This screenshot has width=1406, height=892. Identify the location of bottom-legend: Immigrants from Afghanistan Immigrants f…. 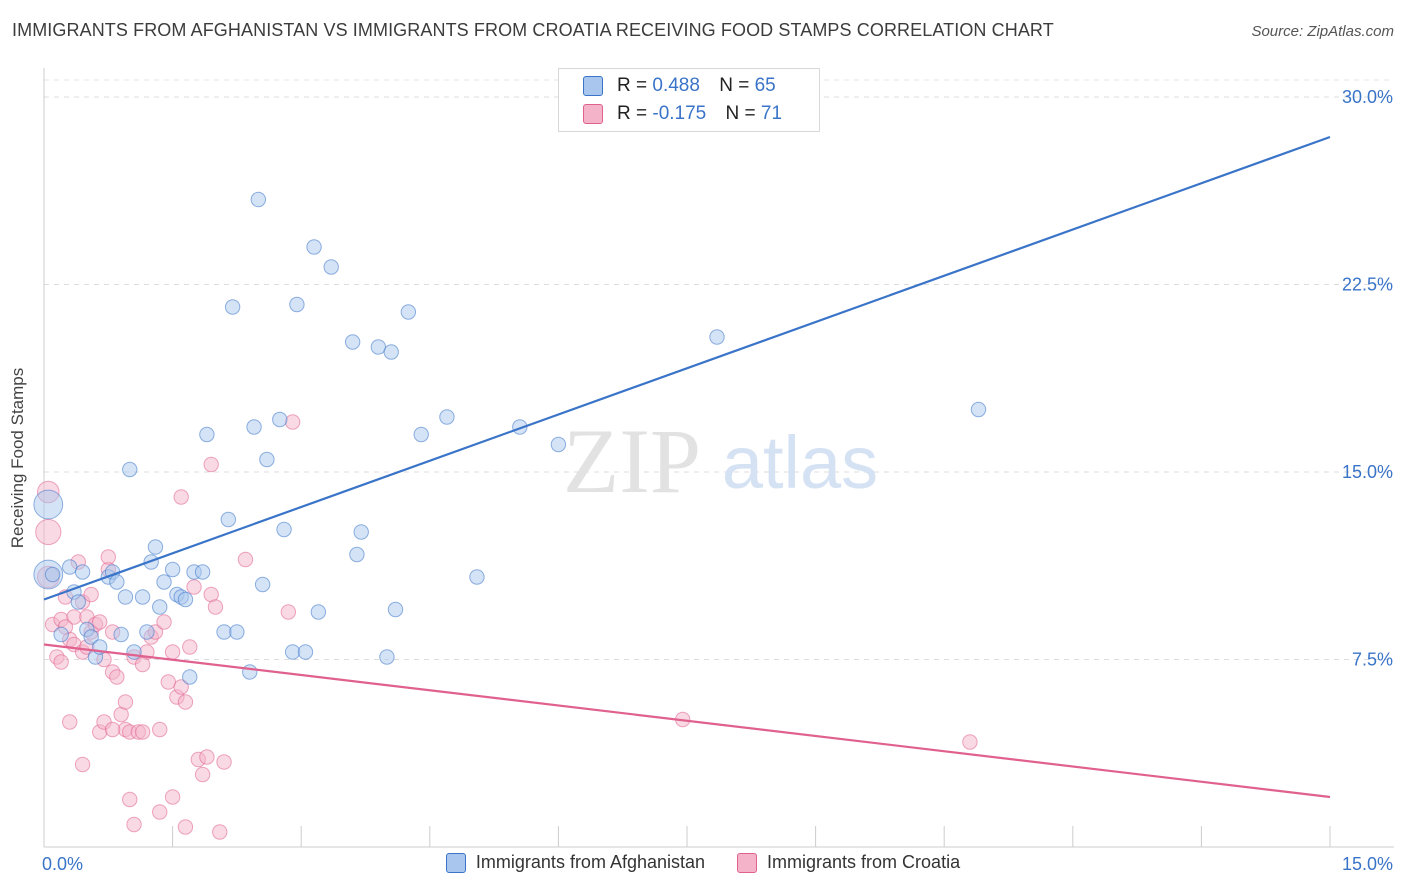
(703, 862).